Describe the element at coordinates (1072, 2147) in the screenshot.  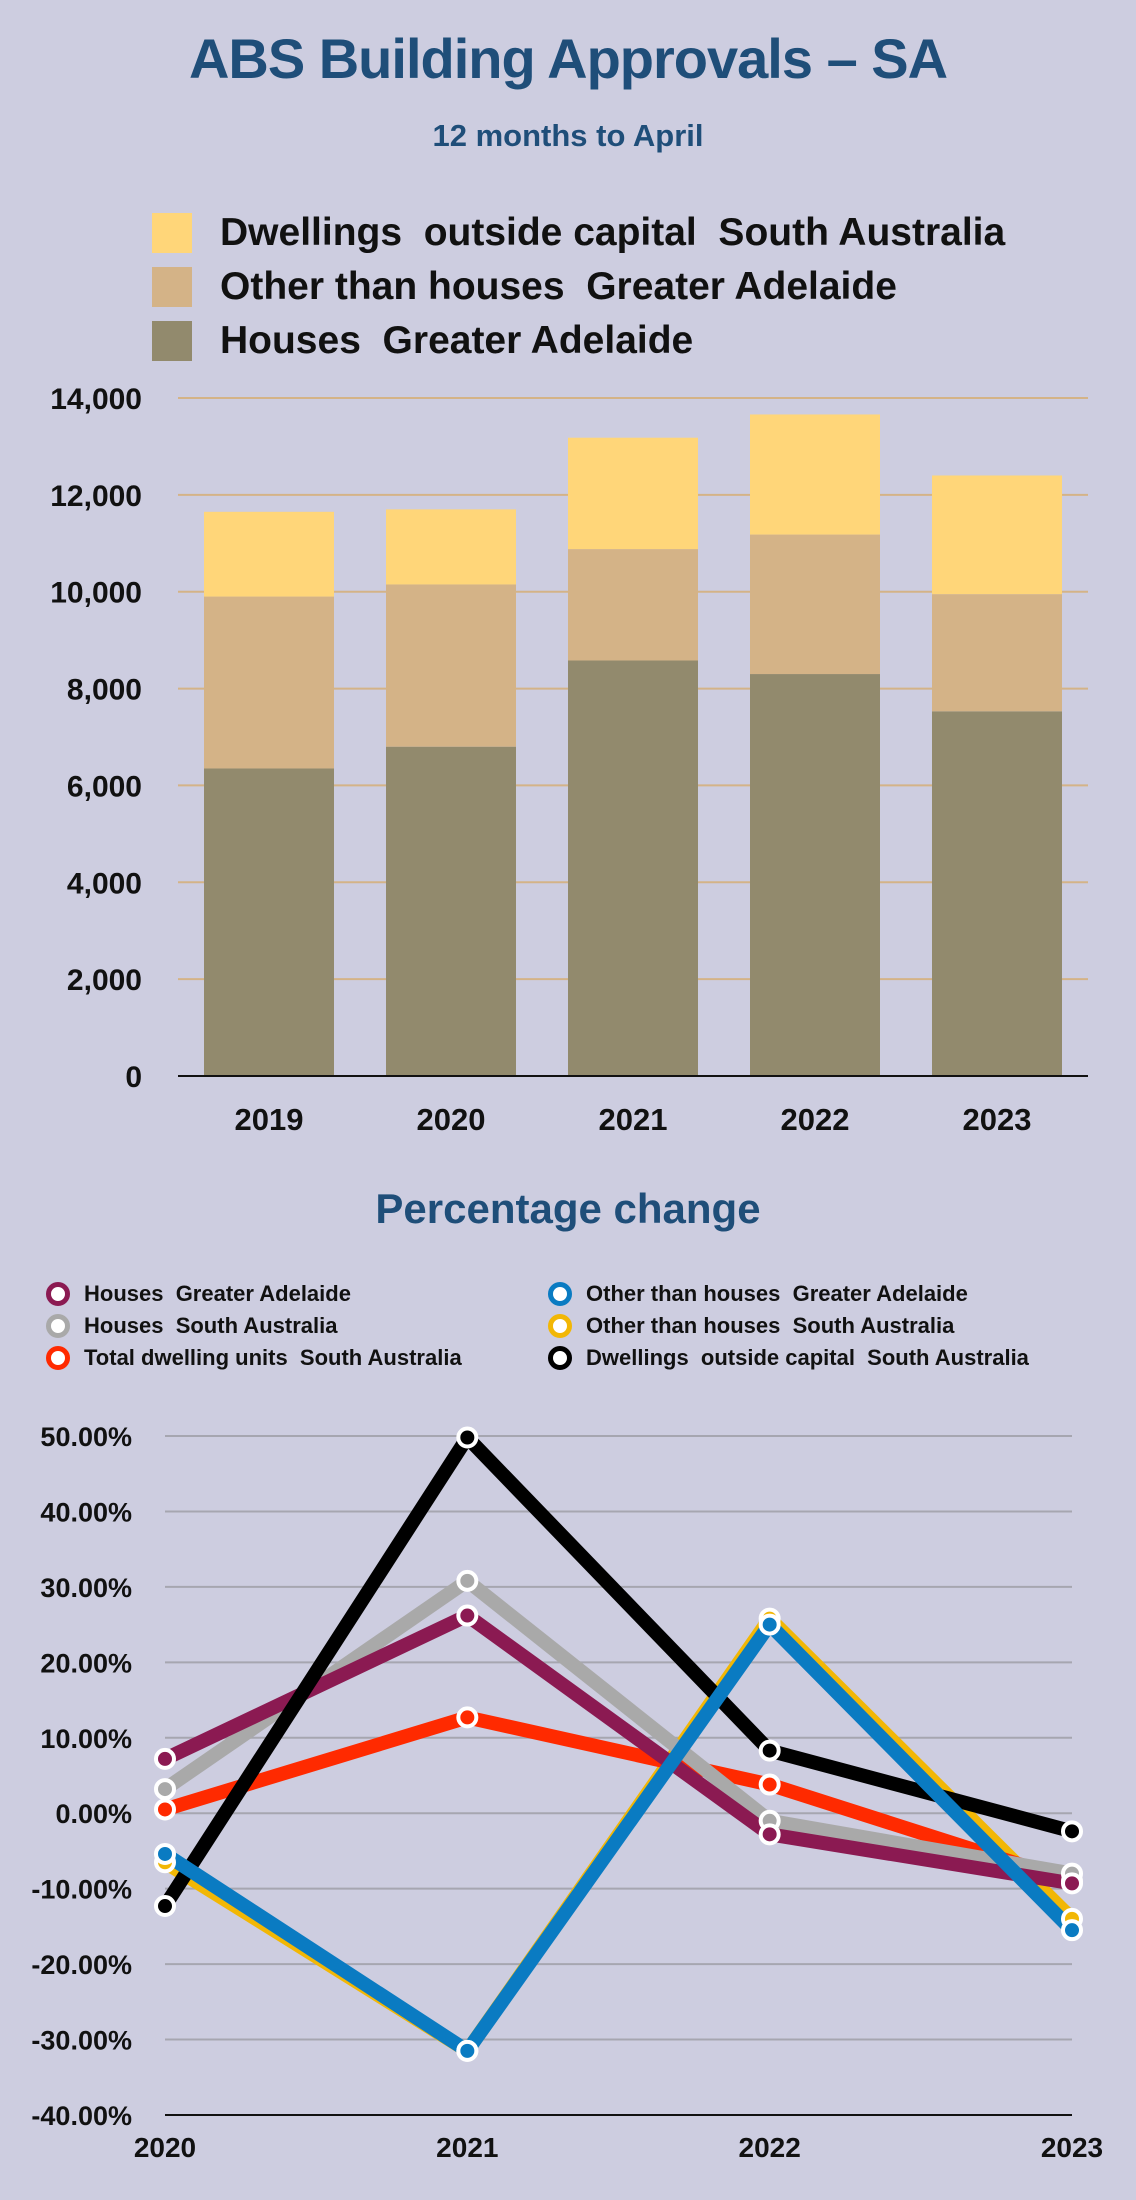
I see `line-x-tick-label: 2023` at that location.